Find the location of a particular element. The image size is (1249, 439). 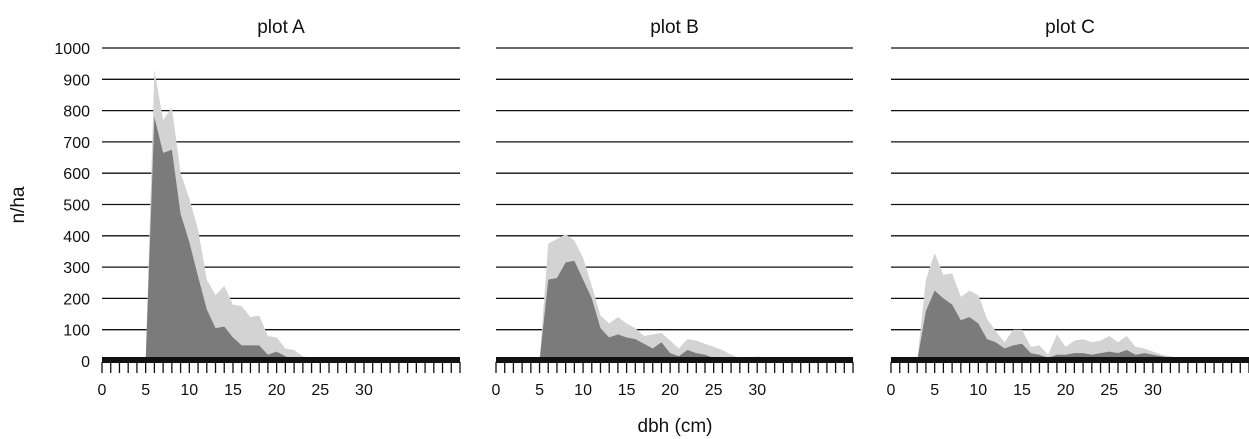

y-tick-label: 700 is located at coordinates (76, 143).